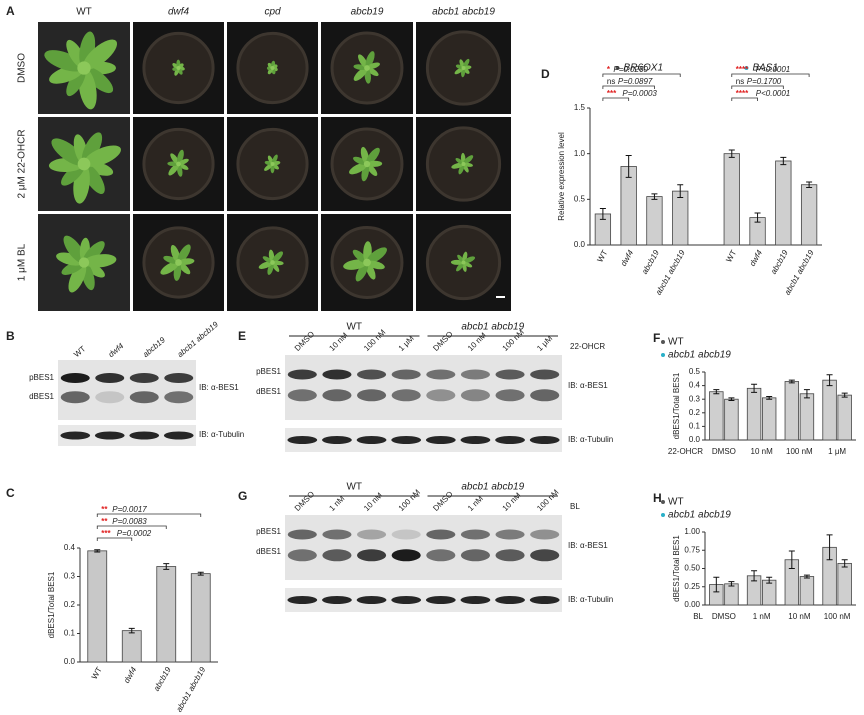  I want to click on x-tick-label: 100 nM, so click(799, 451).